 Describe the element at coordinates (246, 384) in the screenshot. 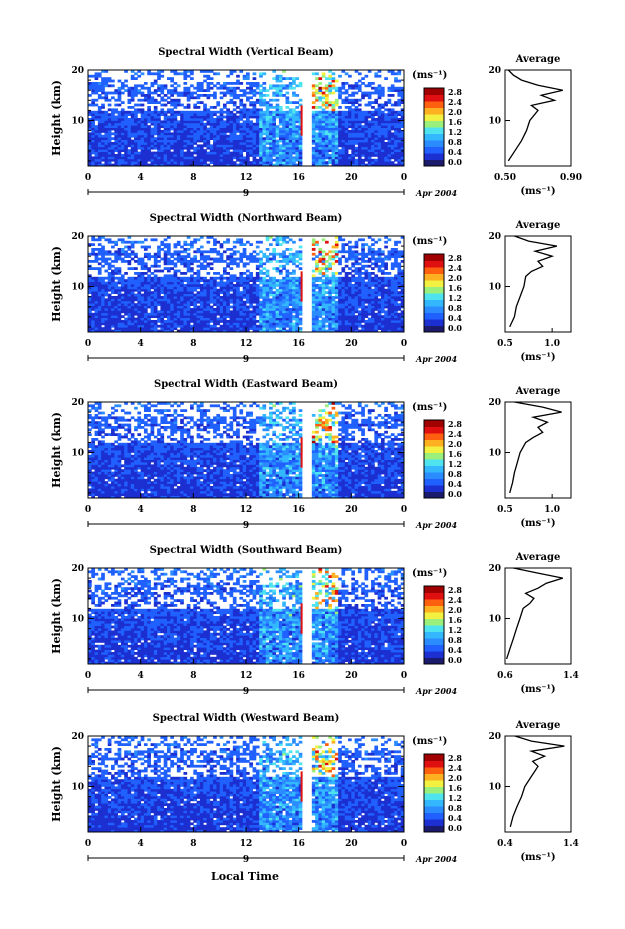

I see `panel-title: Spectral Width (Eastward Beam)` at that location.